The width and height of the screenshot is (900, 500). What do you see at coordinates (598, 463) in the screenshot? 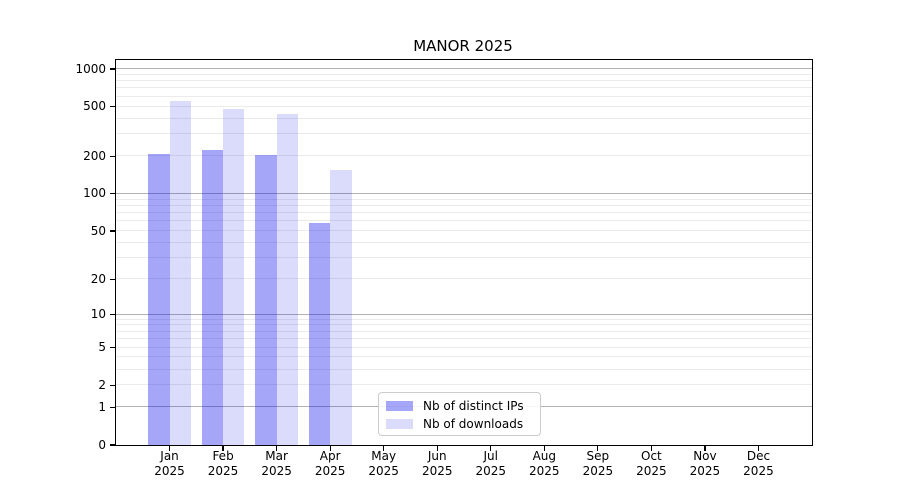
I see `x-tick-label: Sep 2025` at bounding box center [598, 463].